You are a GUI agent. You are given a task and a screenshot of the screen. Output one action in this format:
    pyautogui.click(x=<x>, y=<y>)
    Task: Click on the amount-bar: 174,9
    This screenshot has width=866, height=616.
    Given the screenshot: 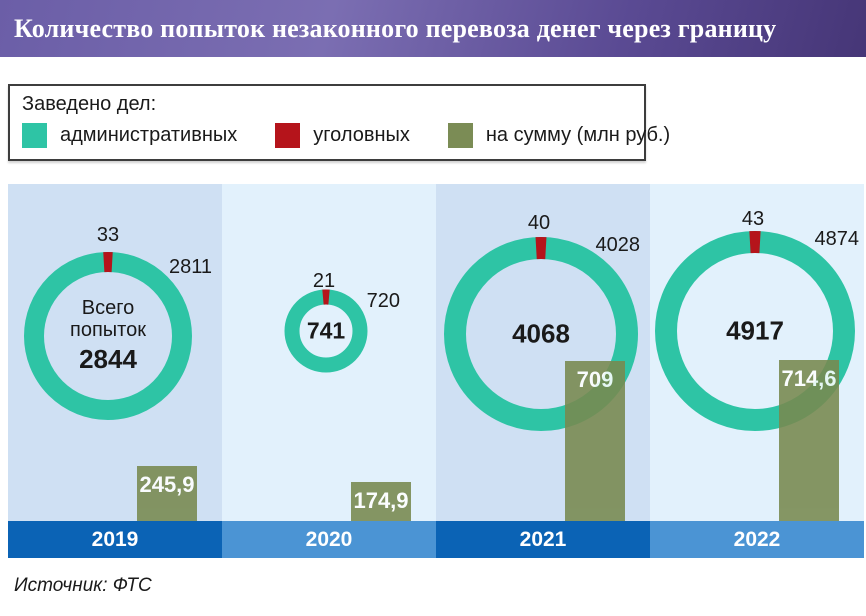 What is the action you would take?
    pyautogui.click(x=381, y=501)
    